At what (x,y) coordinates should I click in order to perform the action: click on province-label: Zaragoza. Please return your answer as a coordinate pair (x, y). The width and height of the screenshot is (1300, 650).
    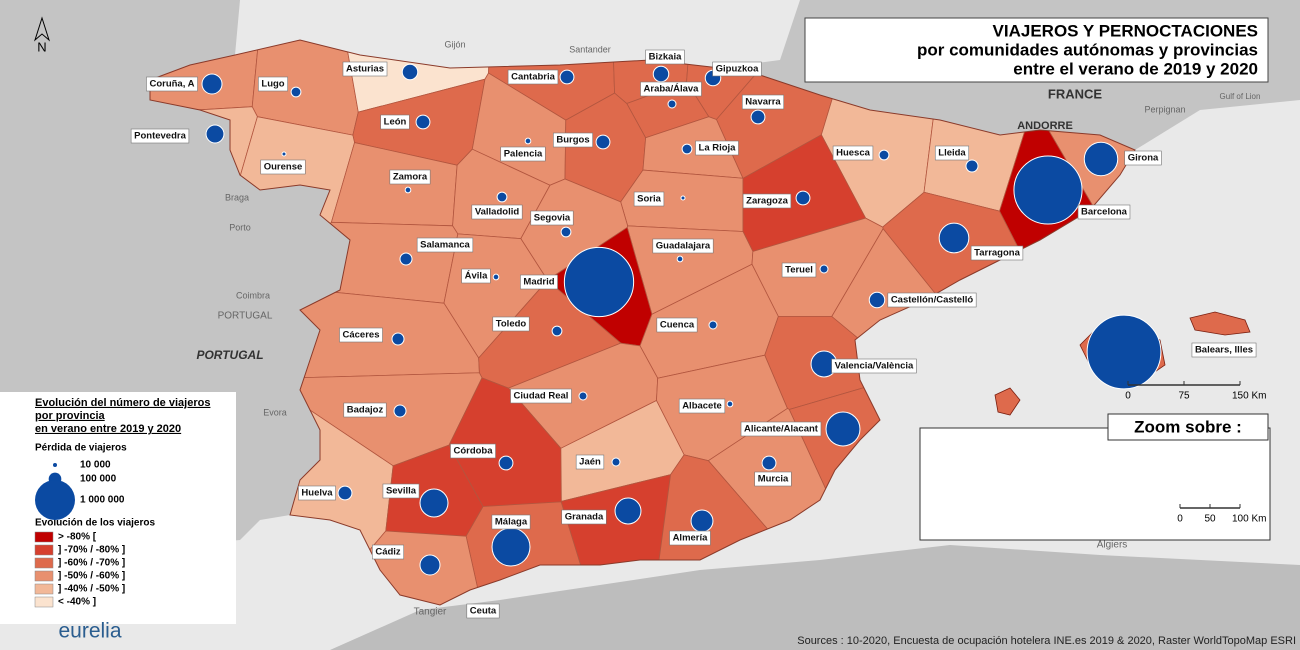
    Looking at the image, I should click on (767, 201).